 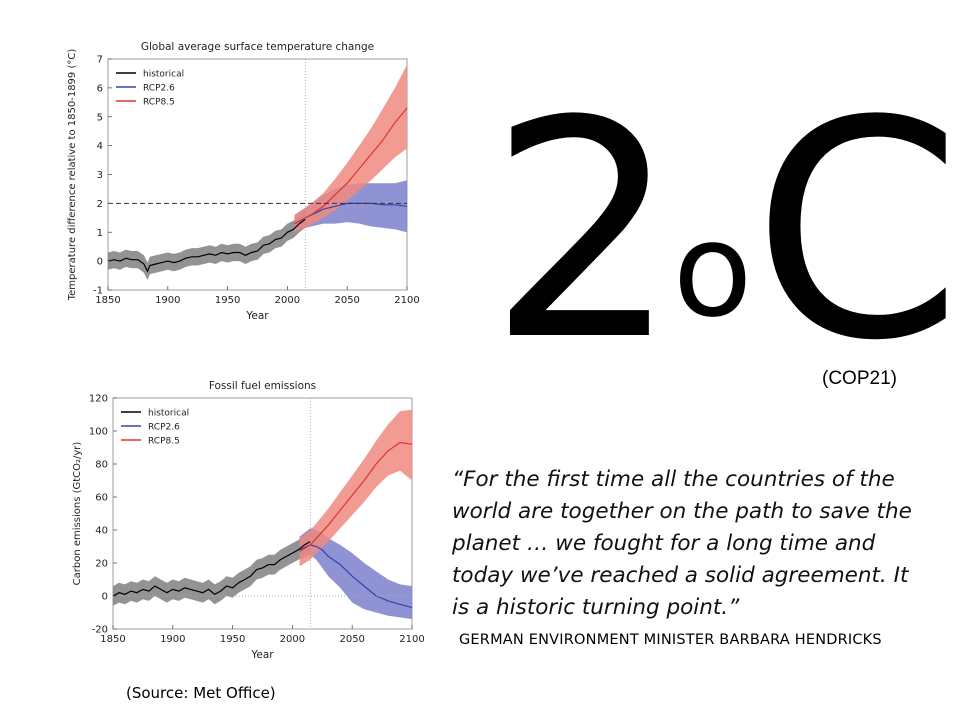 I want to click on y-tick-label: 5, so click(x=100, y=117).